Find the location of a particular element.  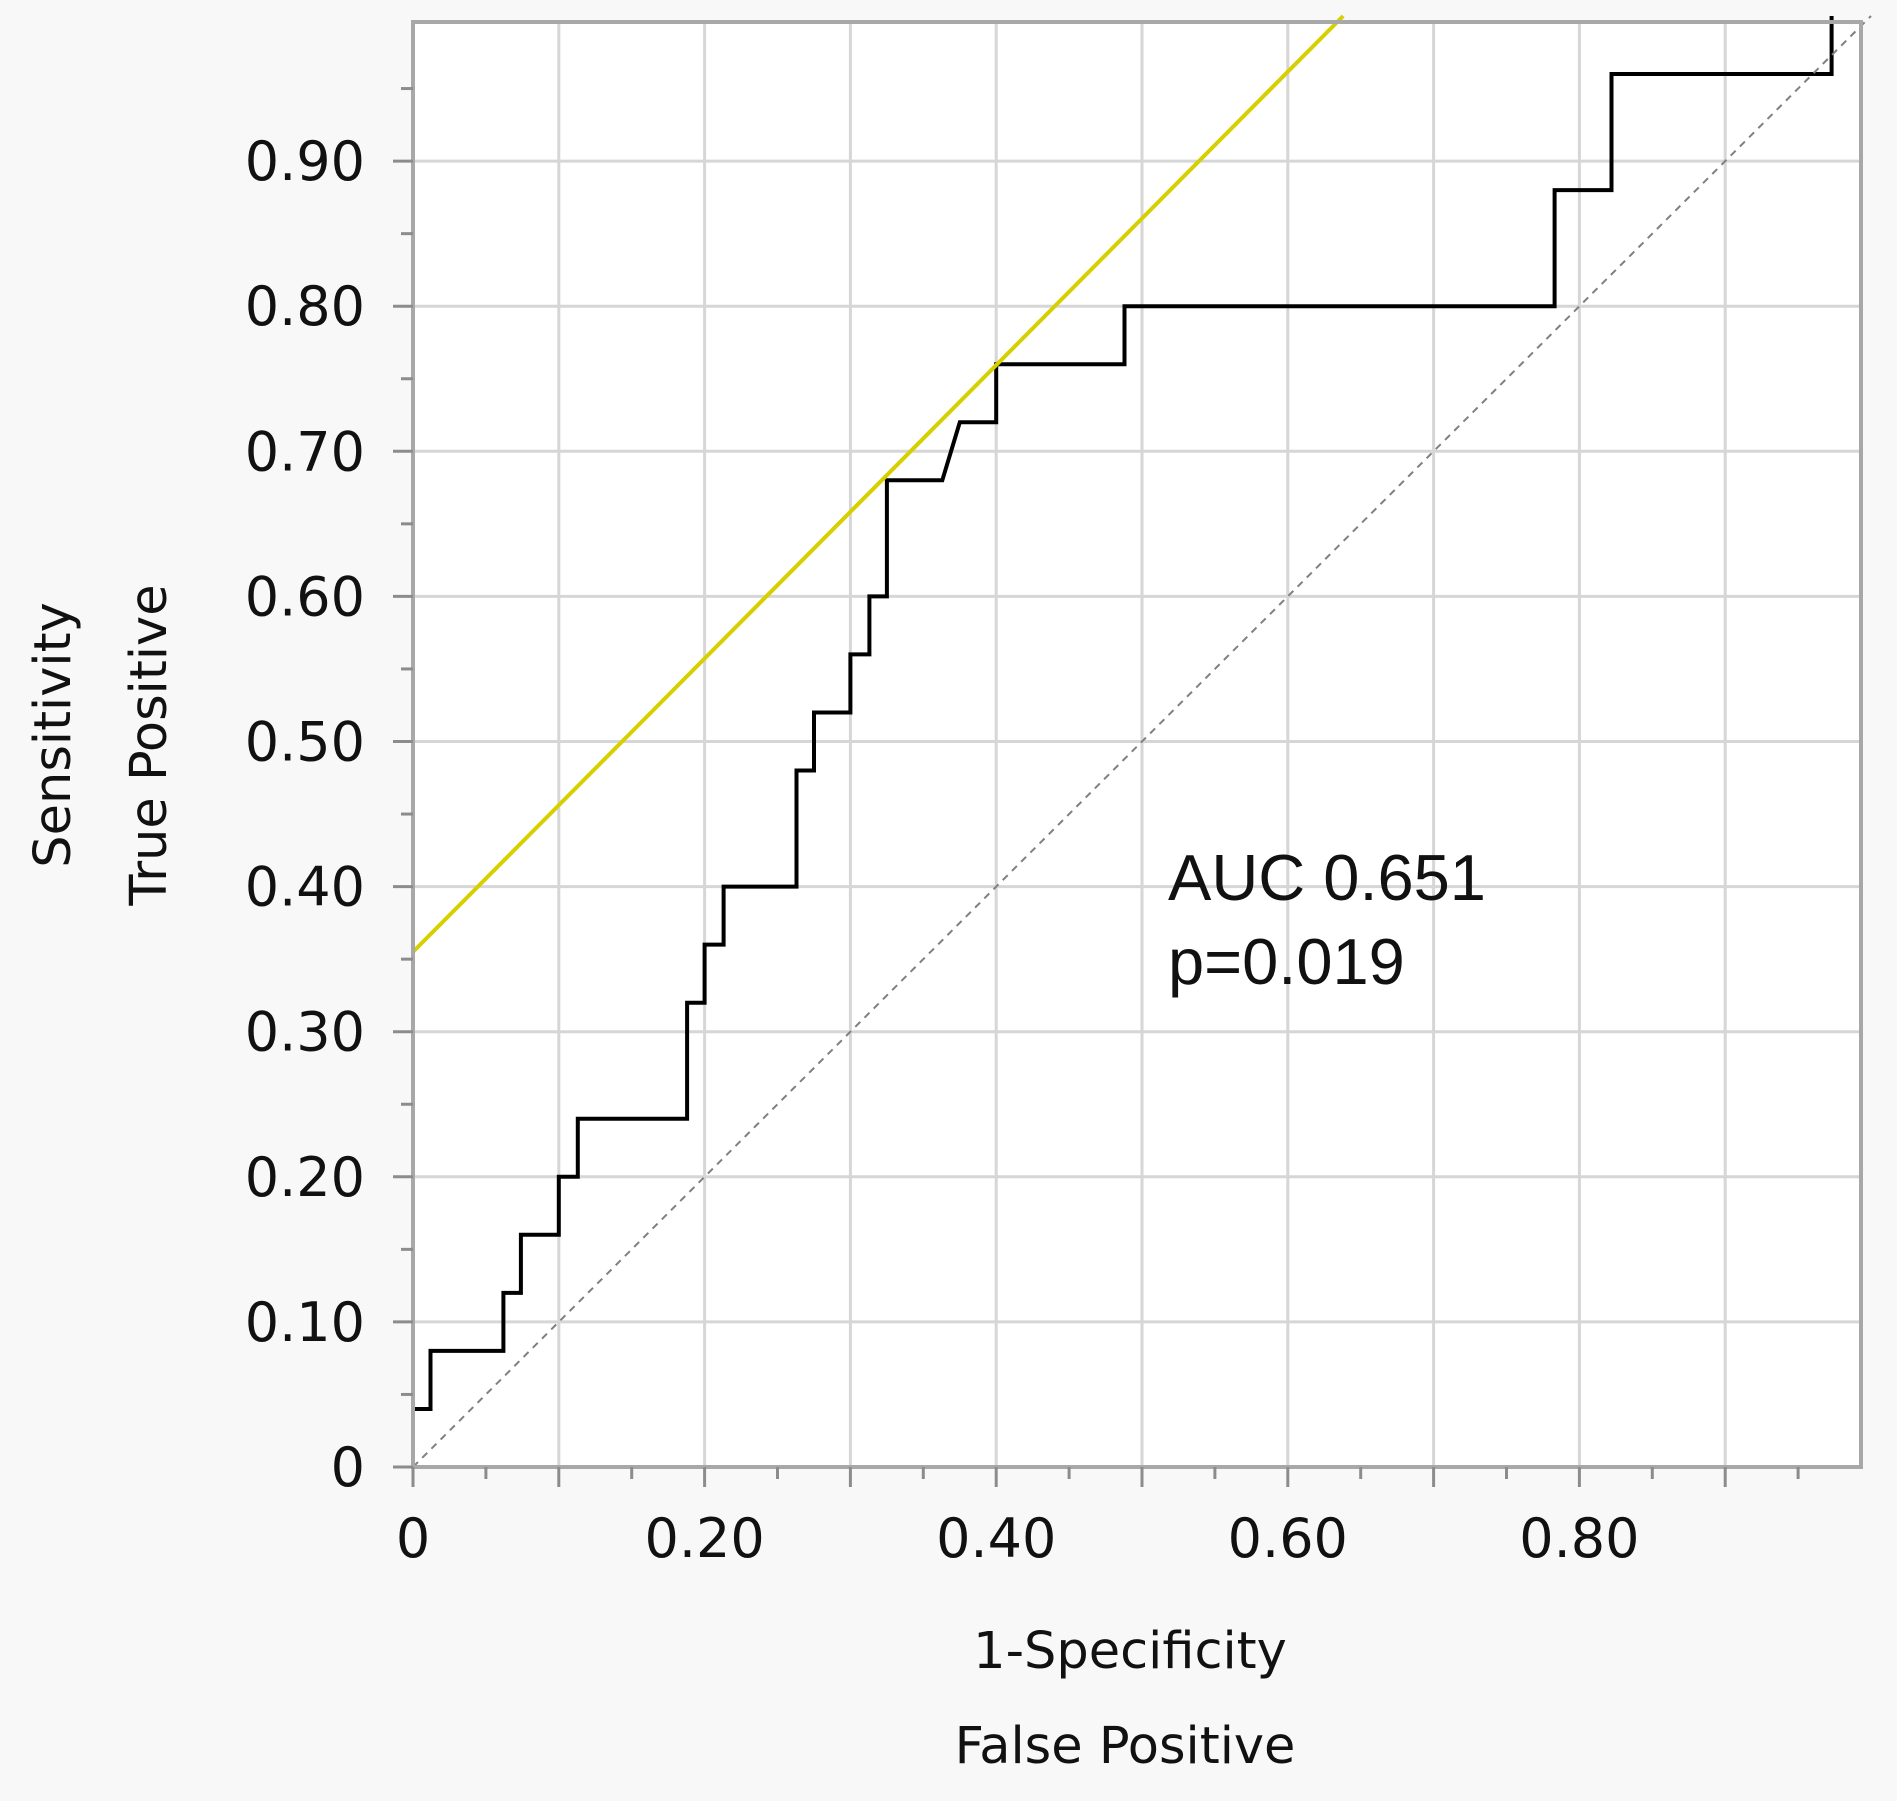

y-tick-label: 0.10 is located at coordinates (305, 1322).